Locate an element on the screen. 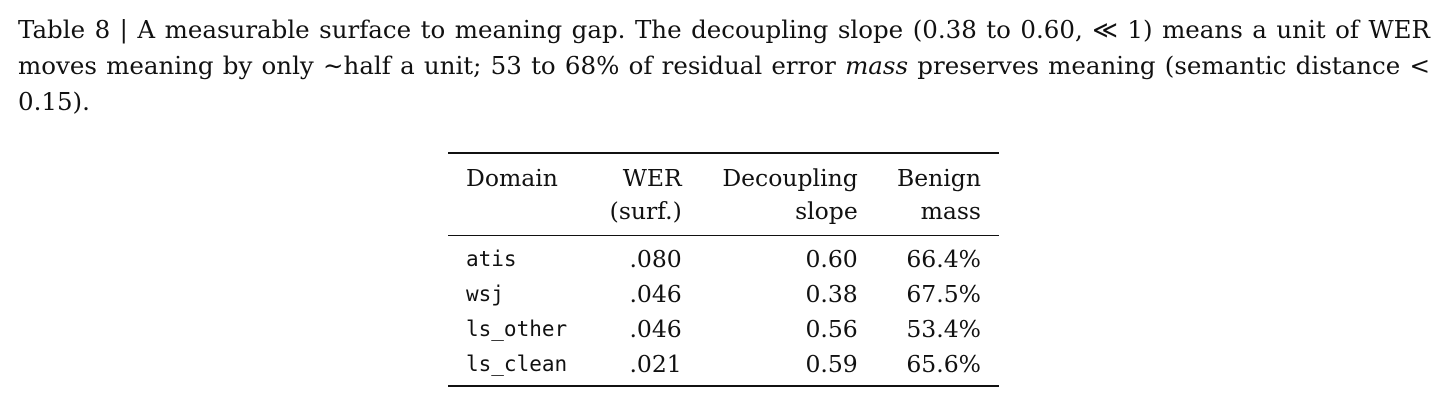 This screenshot has height=400, width=1445. cell-domain: wsj is located at coordinates (485, 294).